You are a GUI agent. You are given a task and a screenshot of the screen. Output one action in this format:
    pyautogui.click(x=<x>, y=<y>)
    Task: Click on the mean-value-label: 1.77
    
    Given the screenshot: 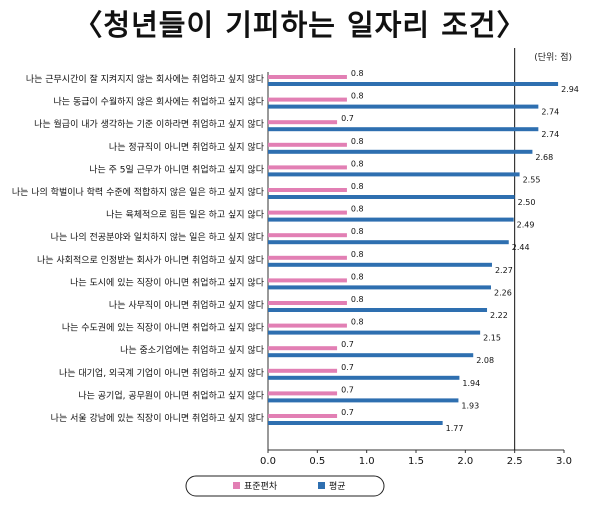 What is the action you would take?
    pyautogui.click(x=455, y=428)
    